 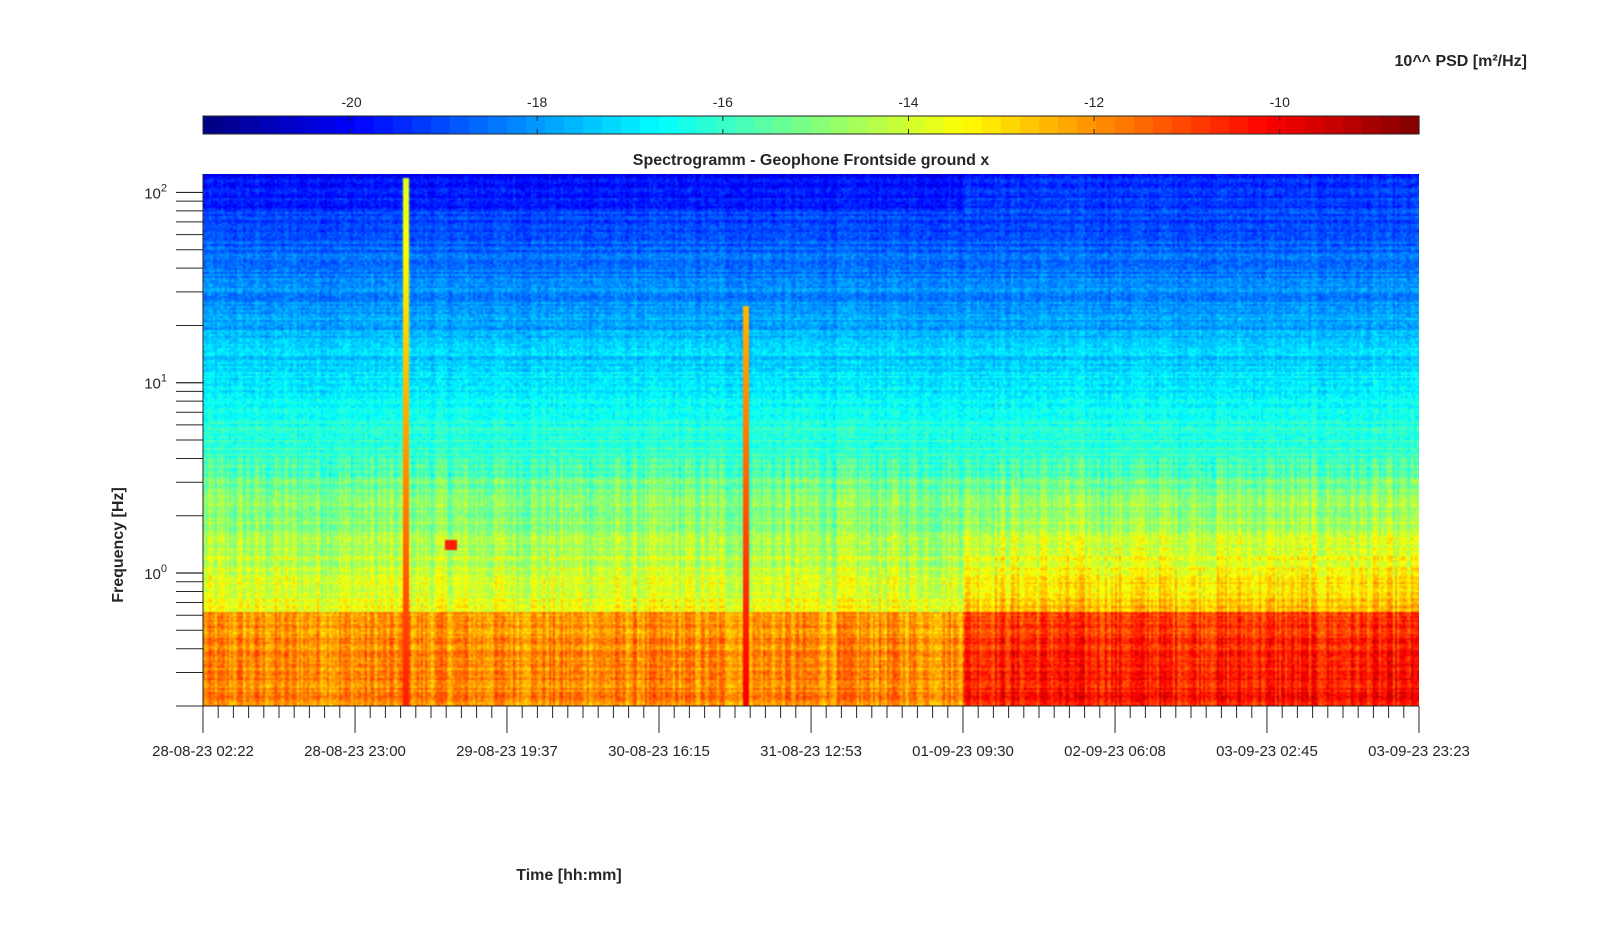 I want to click on x-tick-label: 03-09-23 23:23, so click(x=1419, y=751).